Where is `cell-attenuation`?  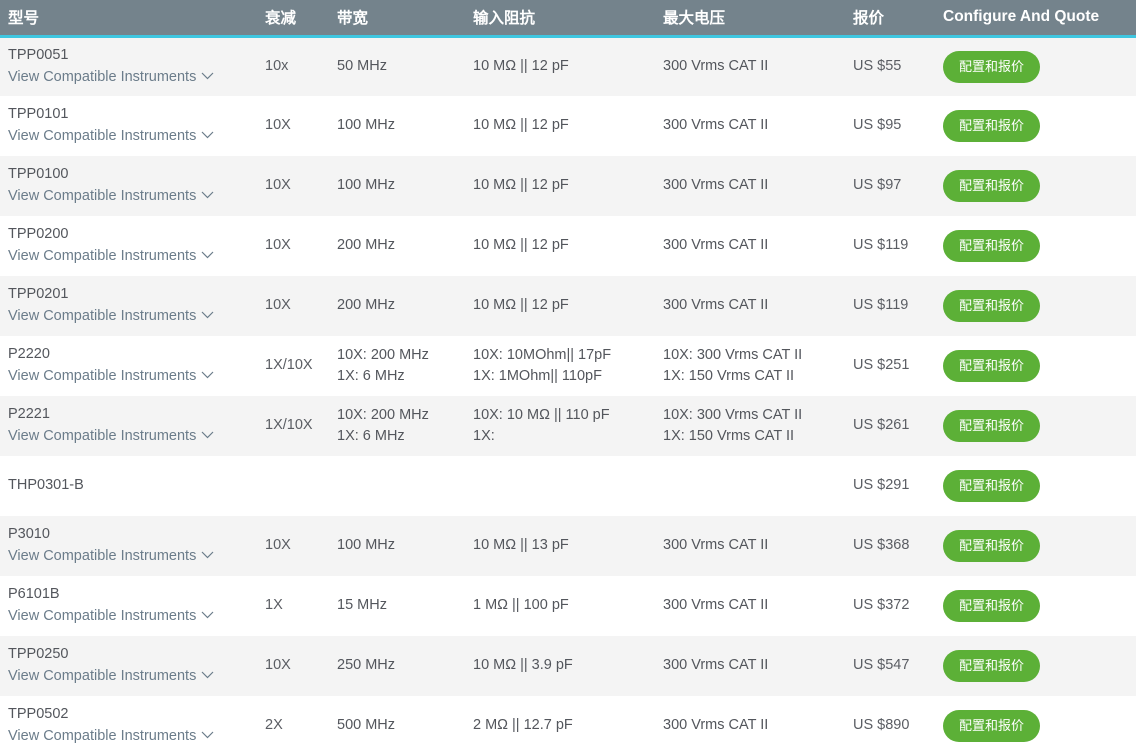
cell-attenuation is located at coordinates (301, 486).